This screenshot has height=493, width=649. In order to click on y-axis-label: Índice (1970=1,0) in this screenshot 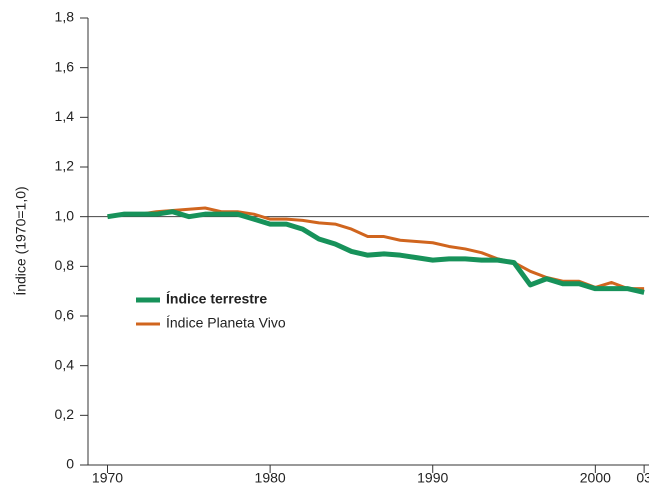, I will do `click(21, 240)`.